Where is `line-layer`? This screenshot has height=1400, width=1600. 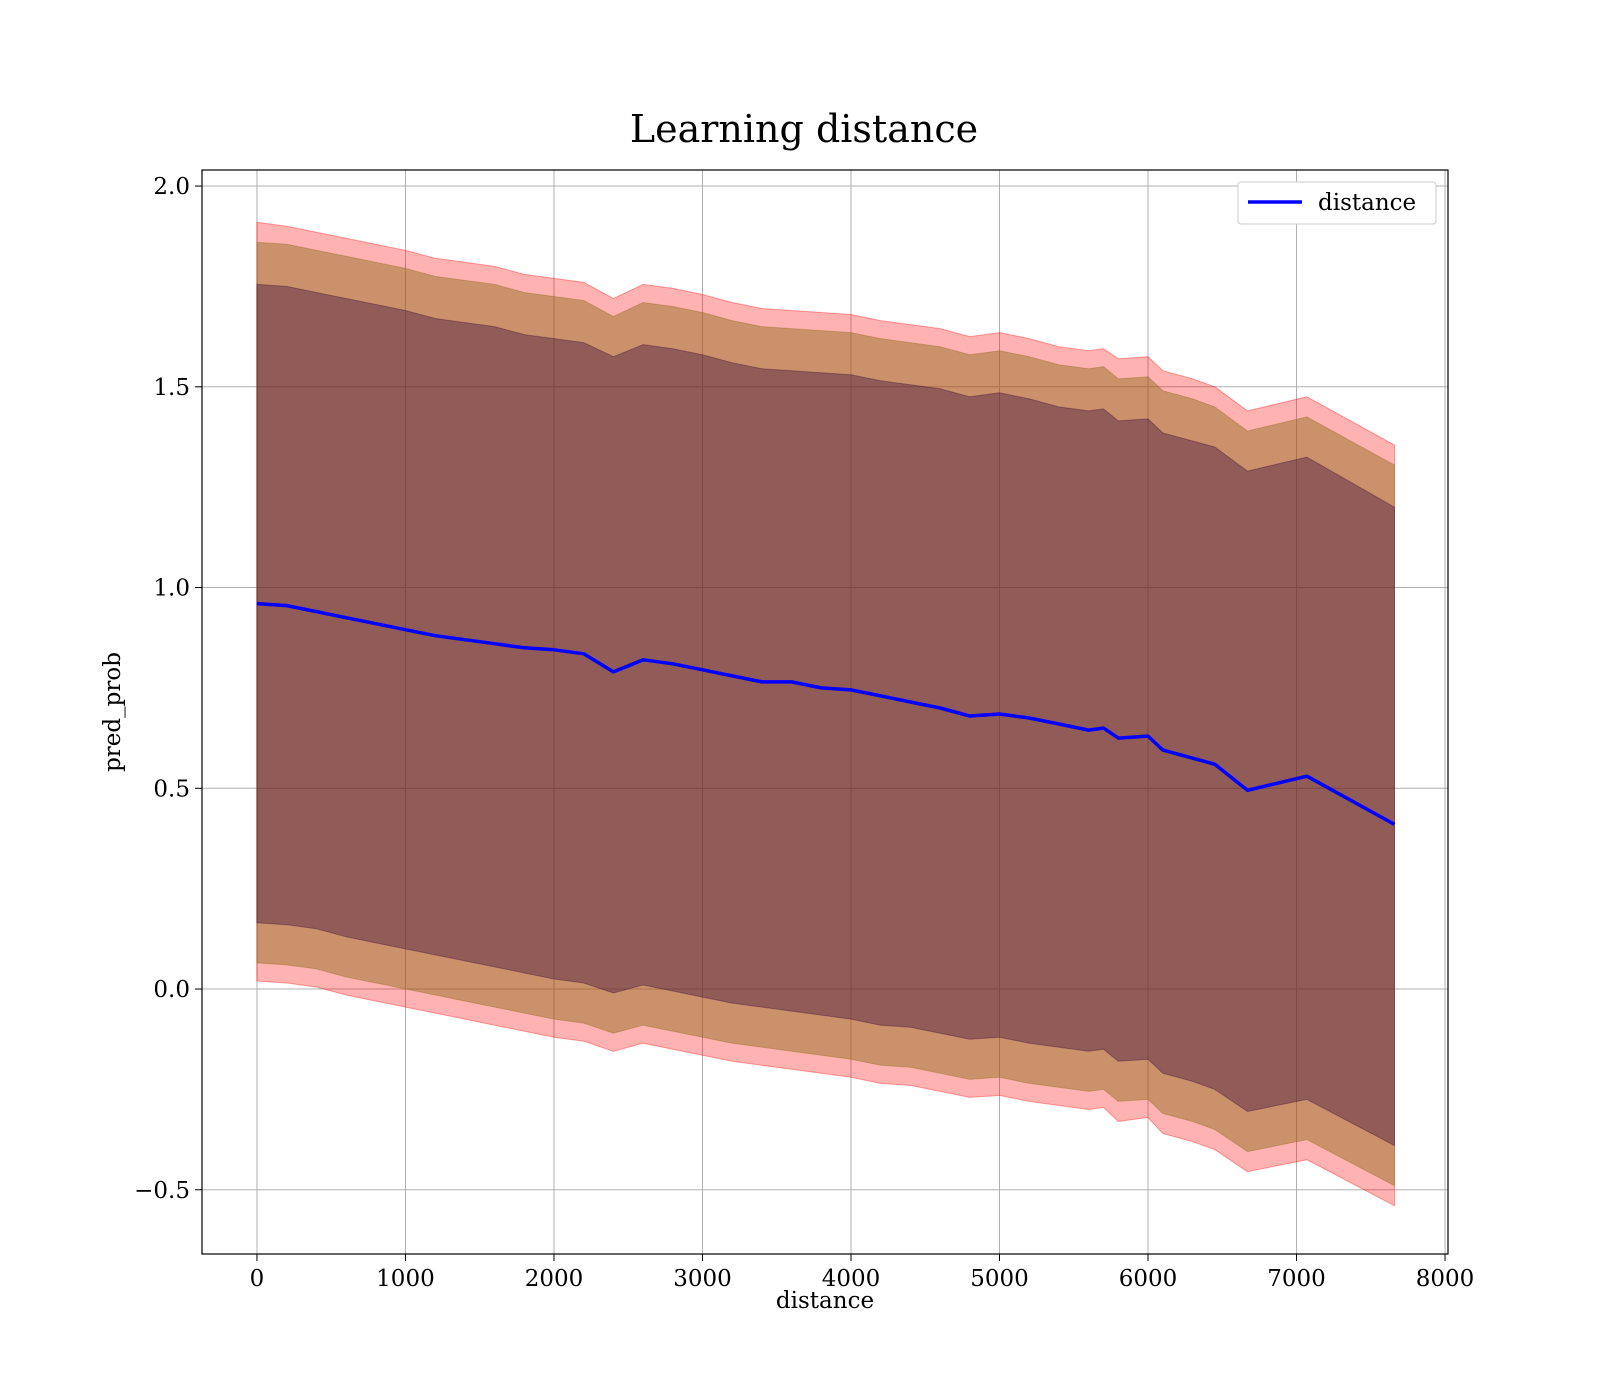 line-layer is located at coordinates (826, 713).